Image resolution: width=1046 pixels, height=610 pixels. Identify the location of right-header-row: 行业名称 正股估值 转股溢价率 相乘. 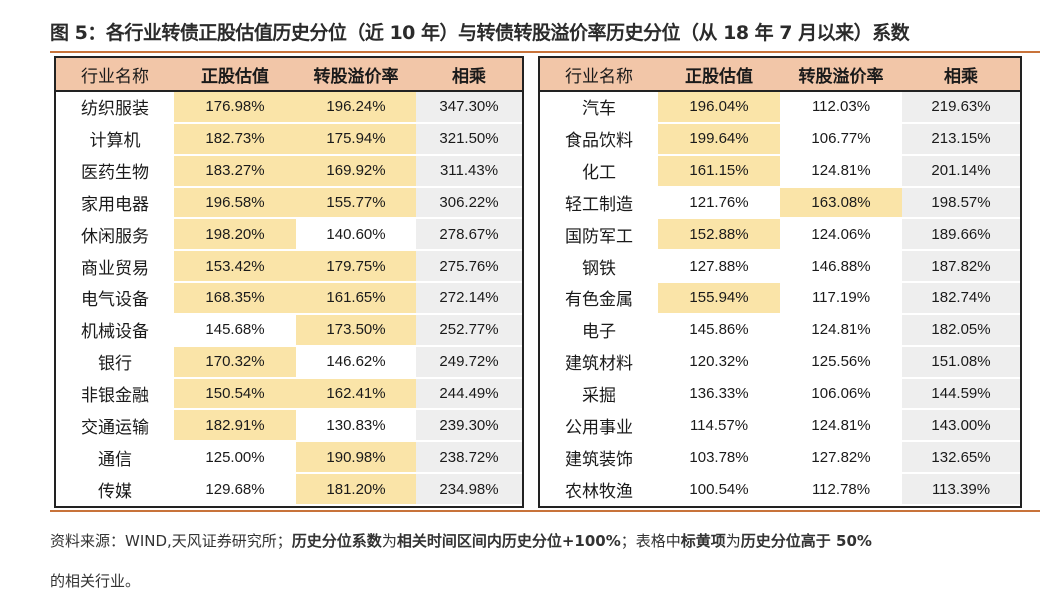
(780, 75).